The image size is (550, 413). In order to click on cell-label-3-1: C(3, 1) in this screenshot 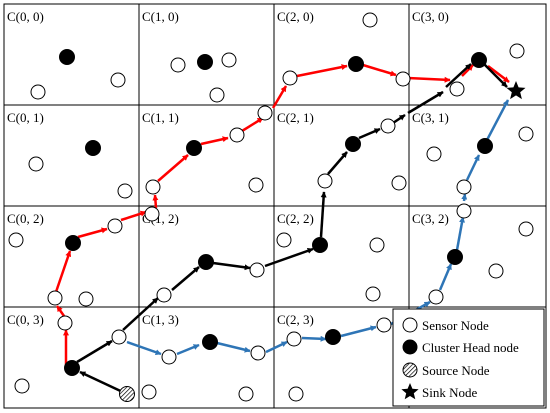, I will do `click(430, 117)`.